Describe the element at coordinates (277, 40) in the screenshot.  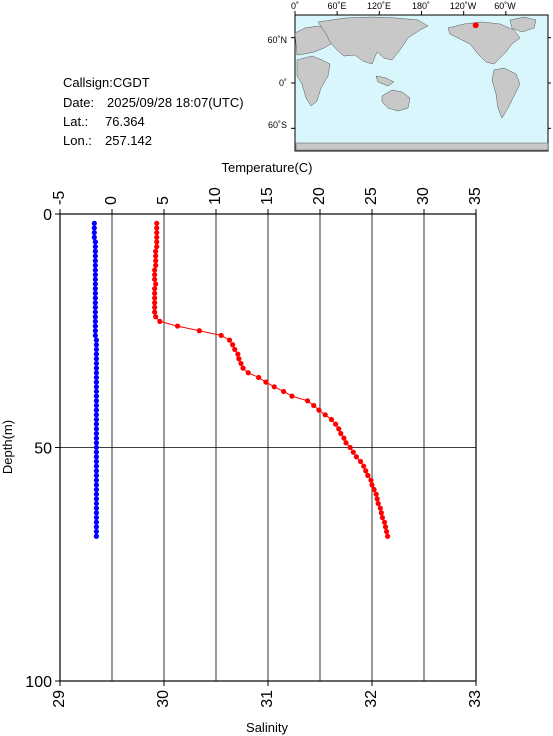
I see `map-lat-label-0: 60˚N` at that location.